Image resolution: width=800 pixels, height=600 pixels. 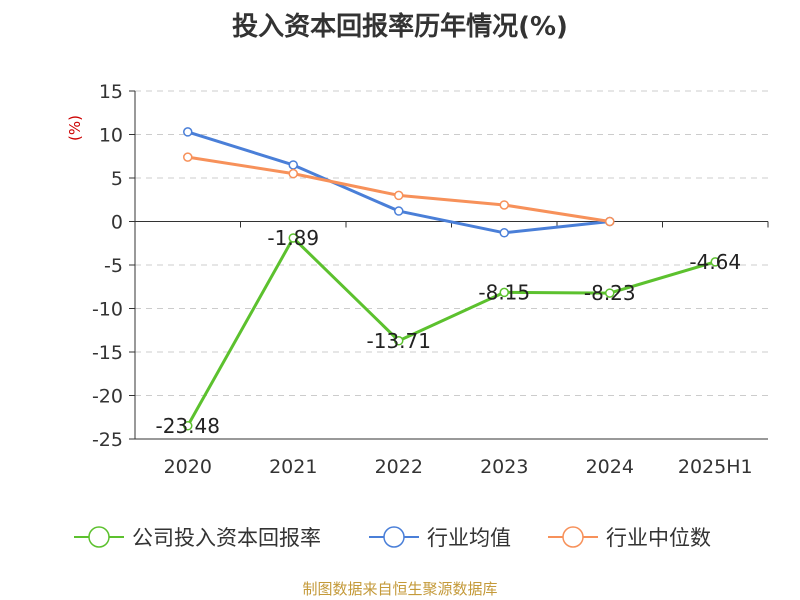 What do you see at coordinates (504, 467) in the screenshot?
I see `x-tick-label: 2023` at bounding box center [504, 467].